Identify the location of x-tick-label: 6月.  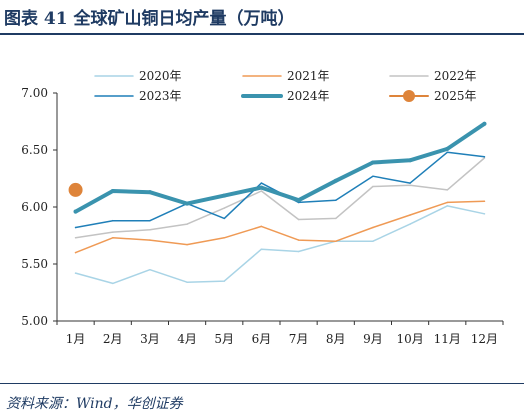
(262, 339).